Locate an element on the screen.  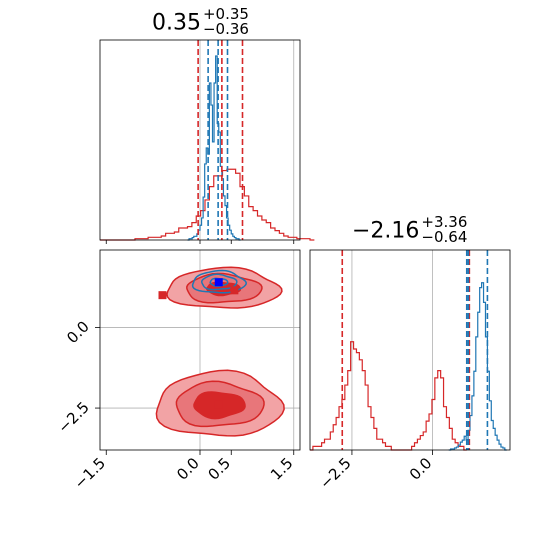
title-param2-median: −2.16 is located at coordinates (386, 231).